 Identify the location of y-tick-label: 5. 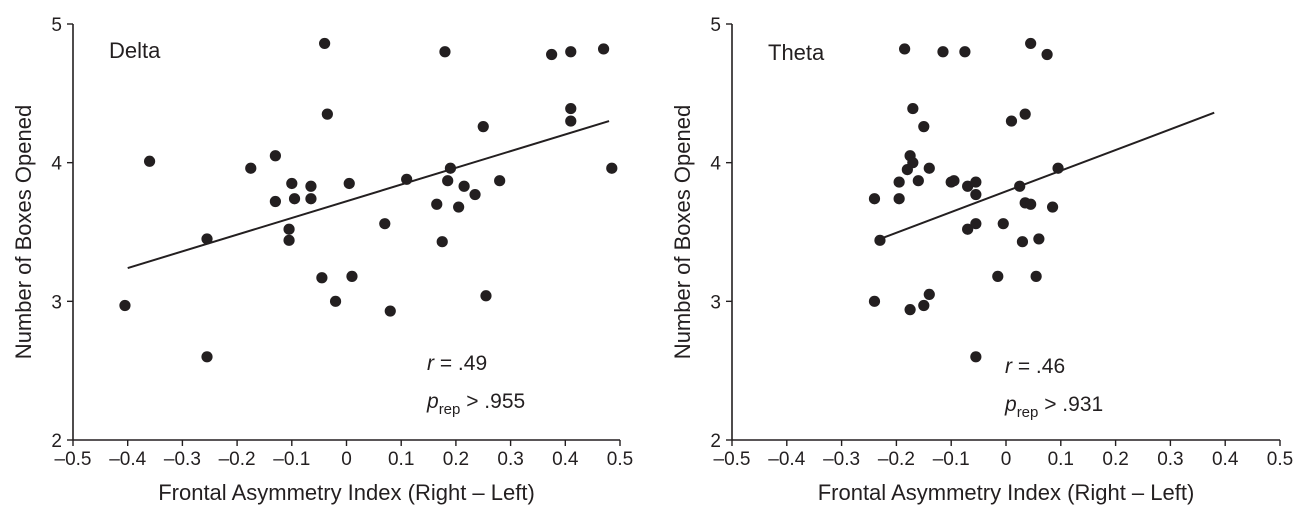
(715, 25).